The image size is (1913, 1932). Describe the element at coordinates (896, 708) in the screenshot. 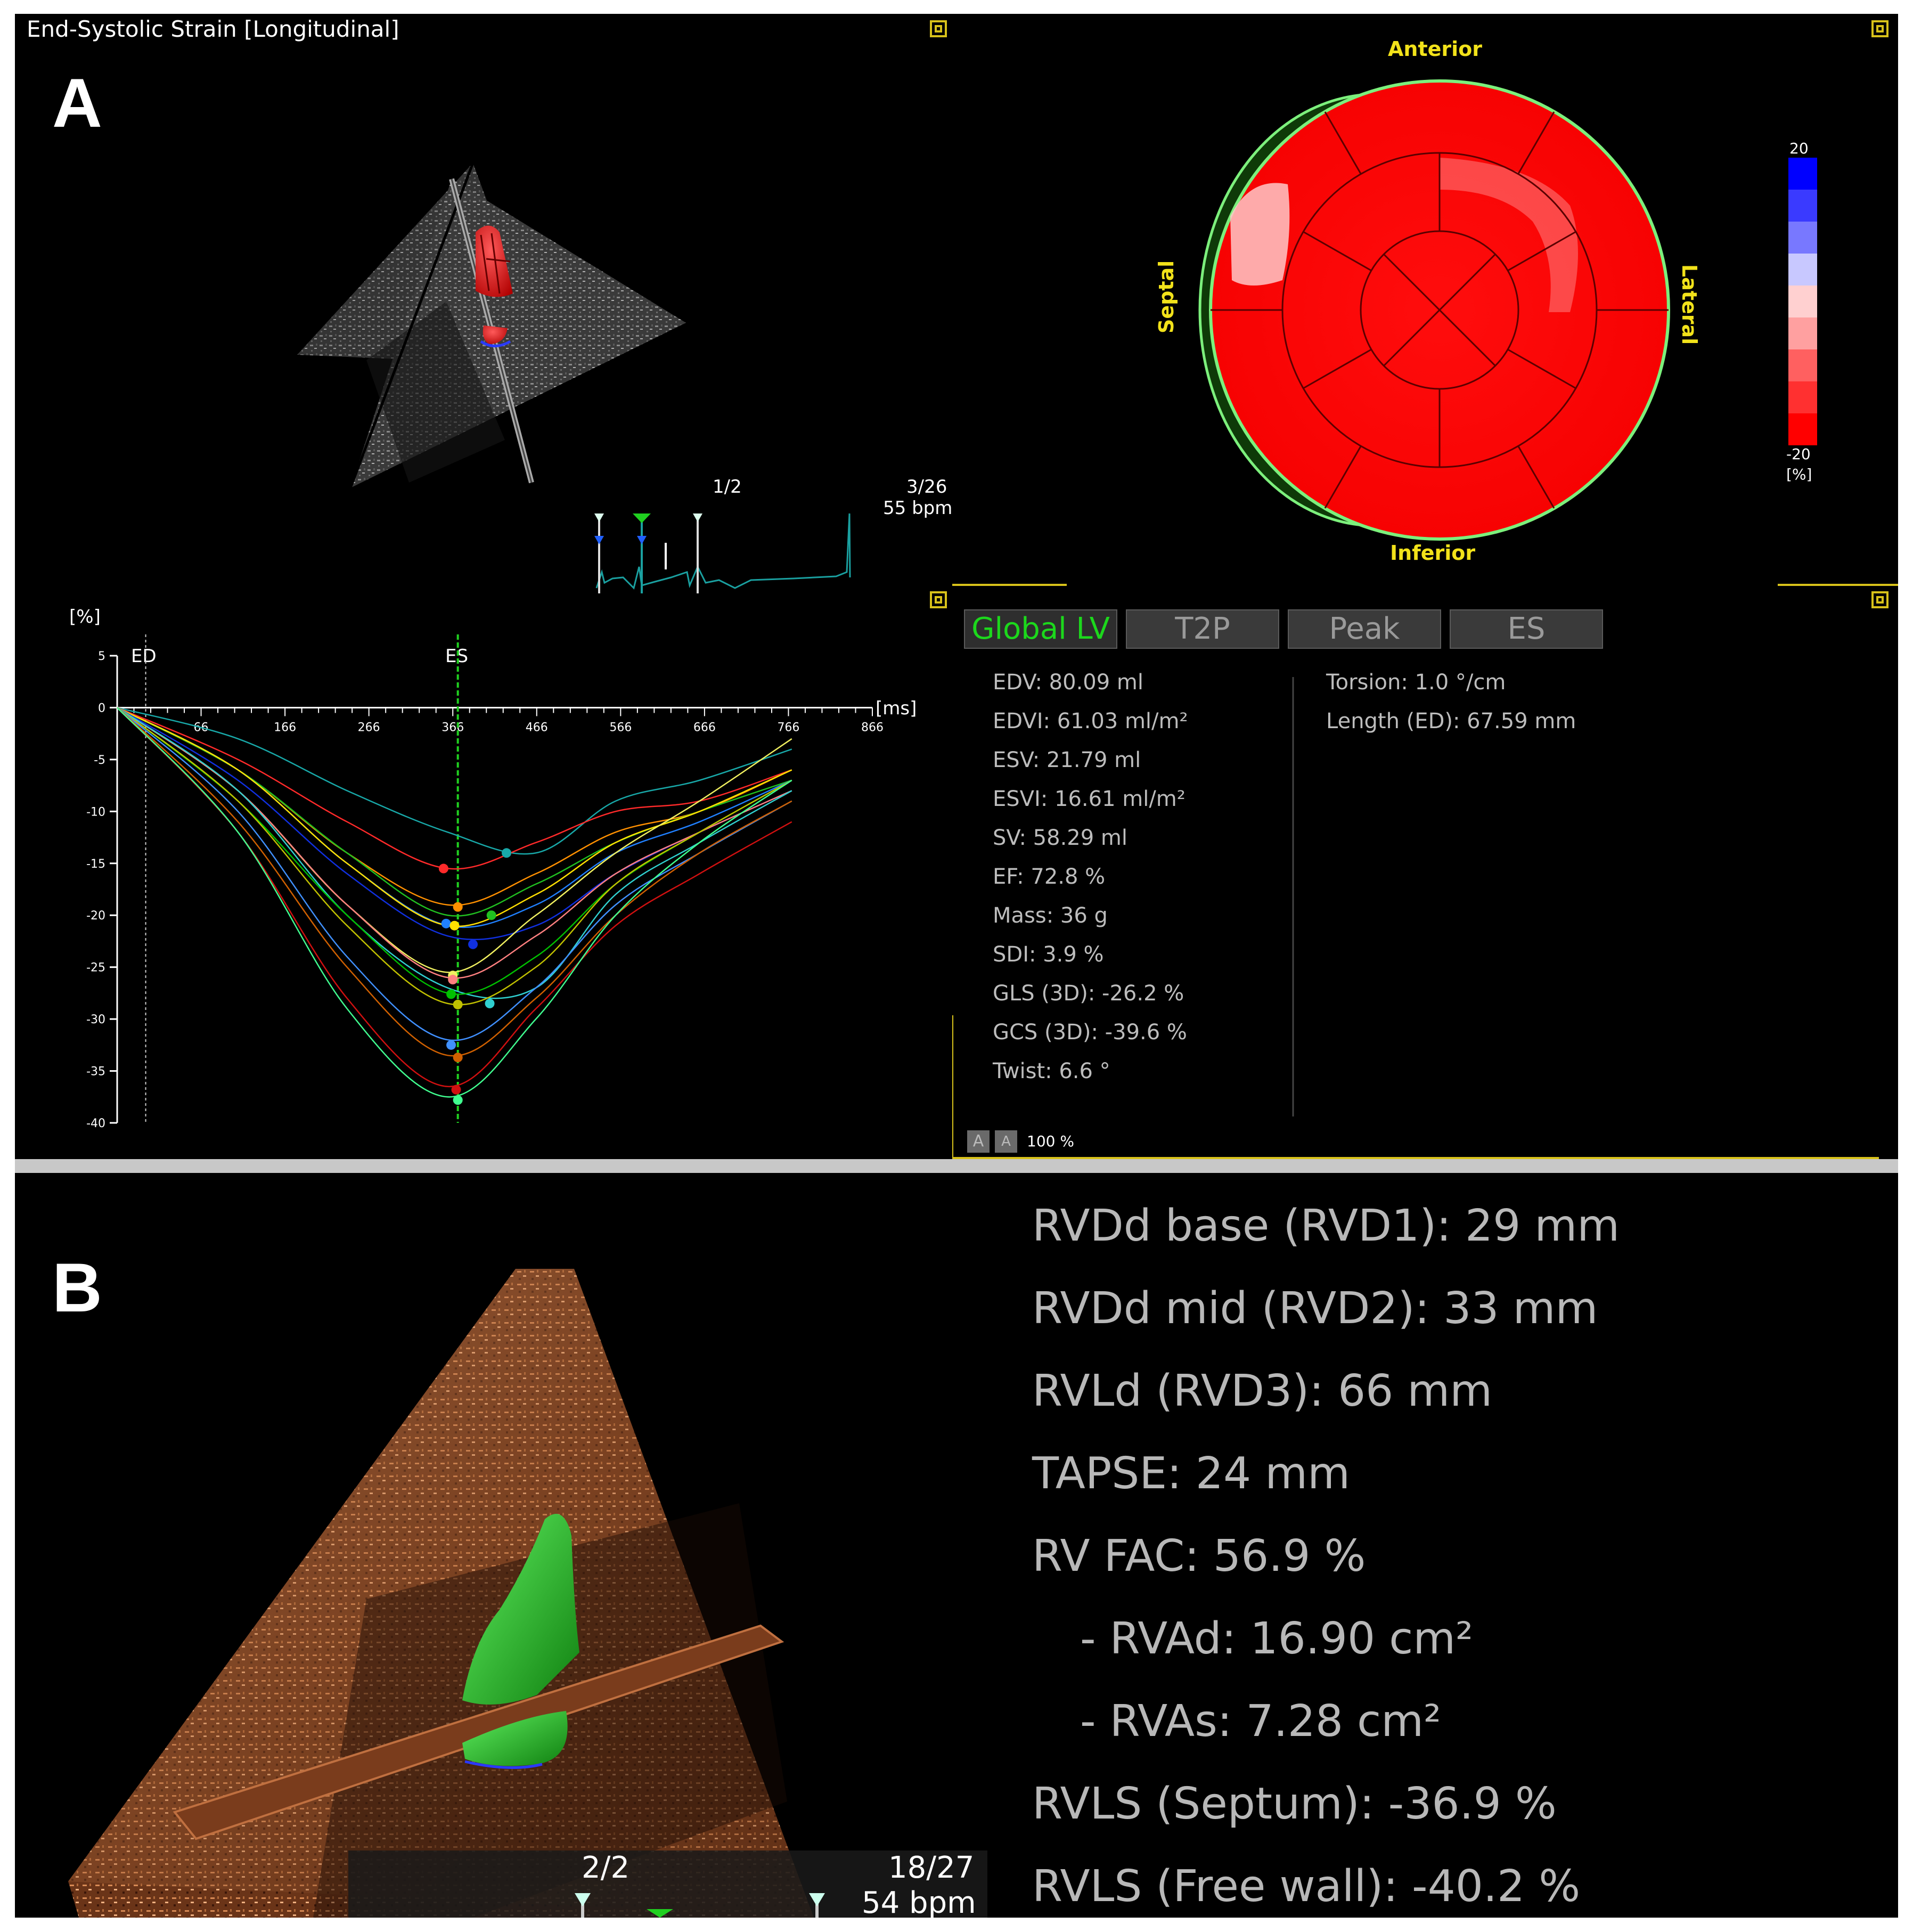

I see `chart-x-unit: [ms]` at that location.